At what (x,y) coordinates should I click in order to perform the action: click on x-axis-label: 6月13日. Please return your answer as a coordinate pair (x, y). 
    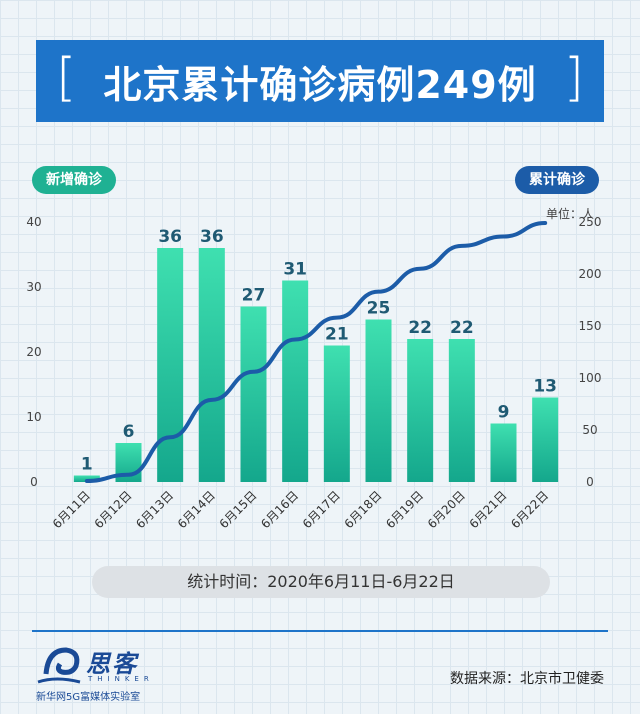
    Looking at the image, I should click on (154, 509).